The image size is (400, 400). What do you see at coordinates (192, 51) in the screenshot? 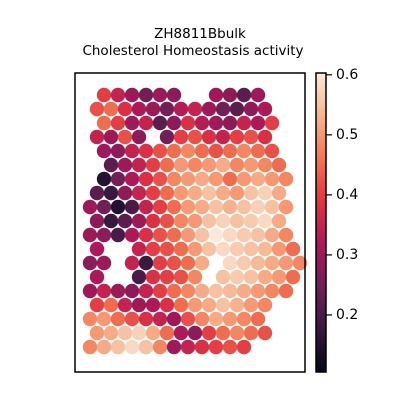
I see `chart-subtitle: Cholesterol Homeostasis activity` at bounding box center [192, 51].